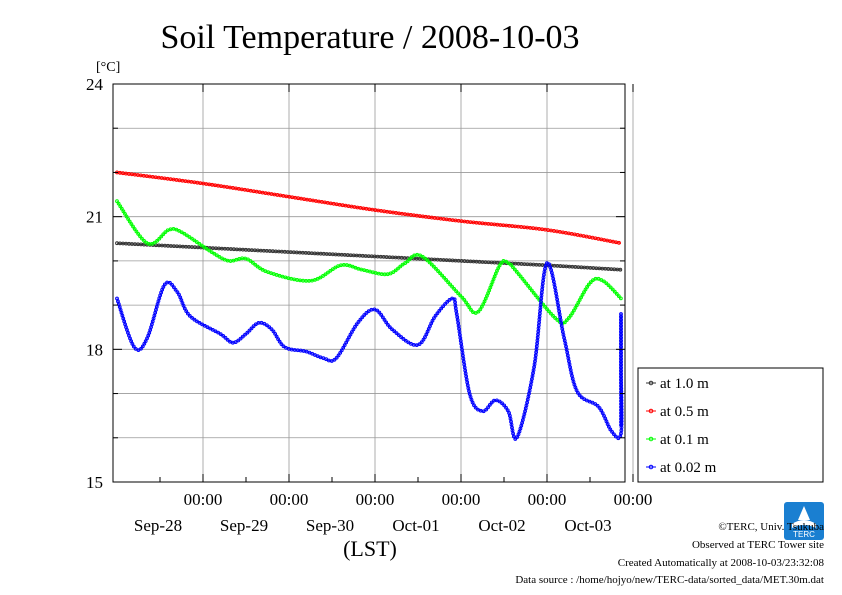 Image resolution: width=842 pixels, height=595 pixels. I want to click on series-group, so click(368, 207).